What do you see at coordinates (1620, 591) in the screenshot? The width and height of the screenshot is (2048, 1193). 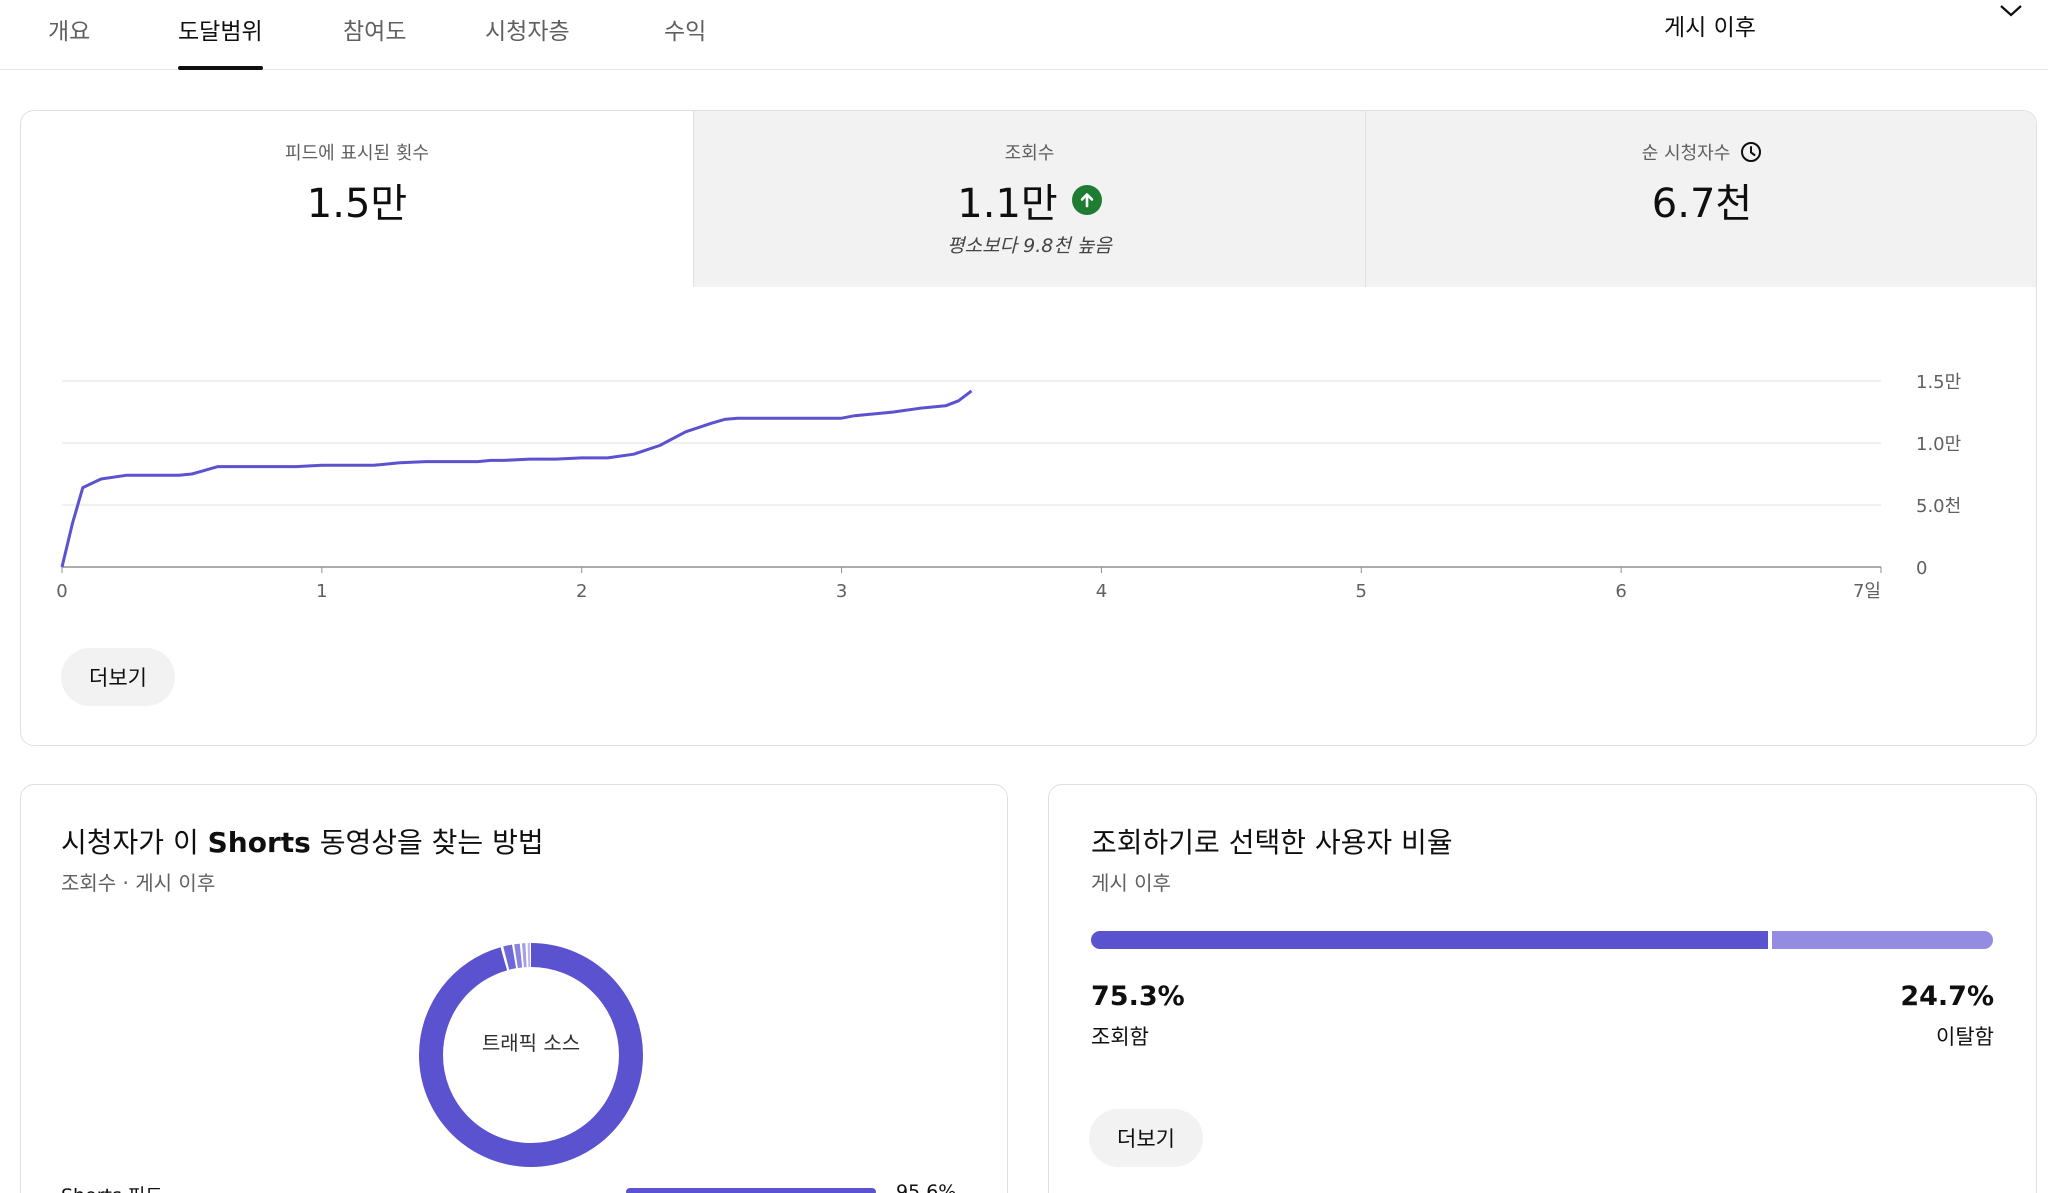 I see `x-tick-label: 6` at bounding box center [1620, 591].